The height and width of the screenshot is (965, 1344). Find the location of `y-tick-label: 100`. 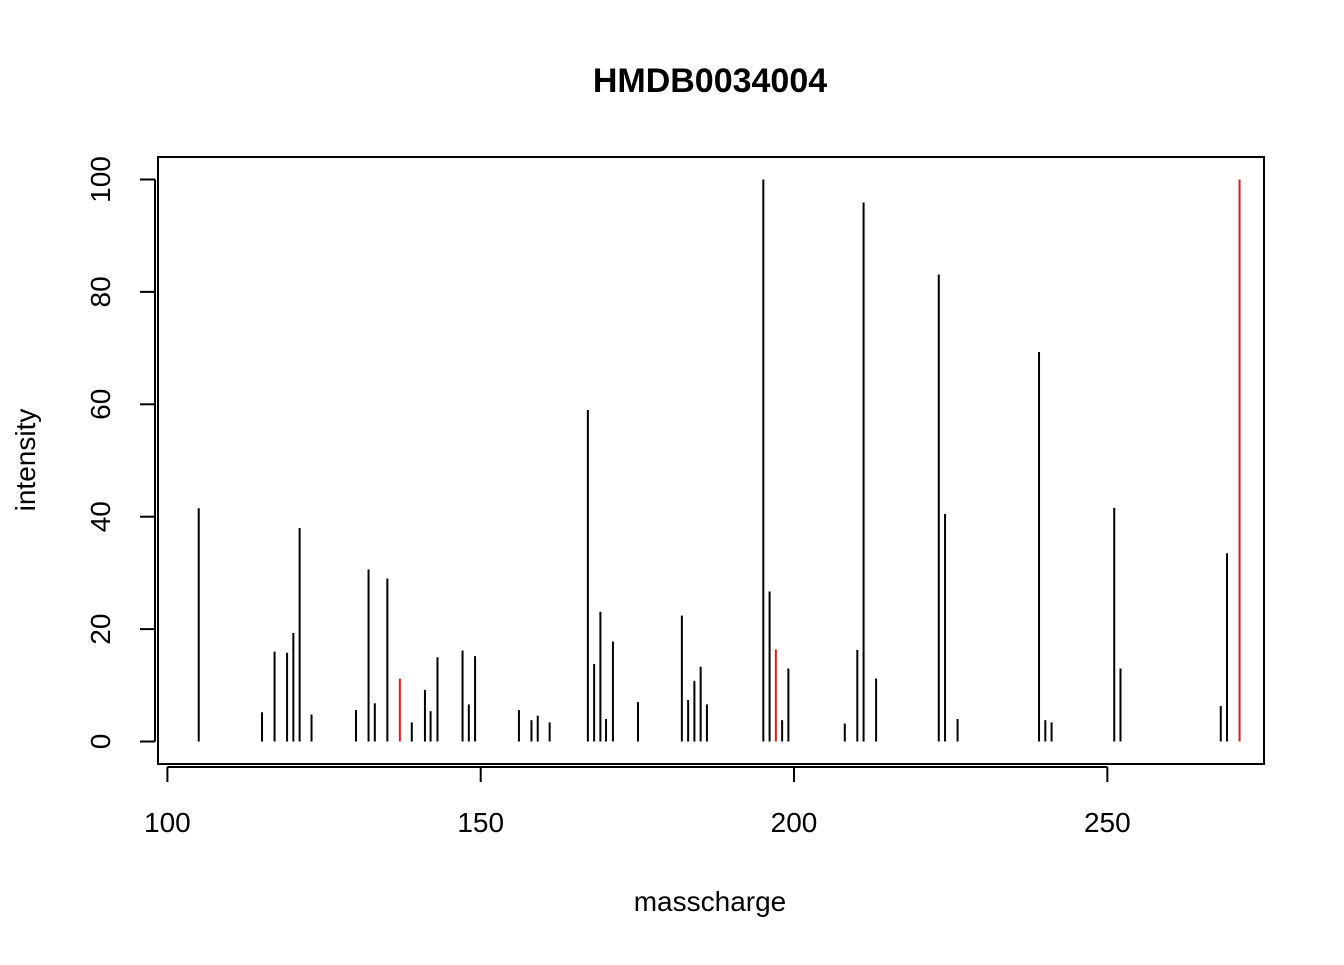

y-tick-label: 100 is located at coordinates (100, 179).